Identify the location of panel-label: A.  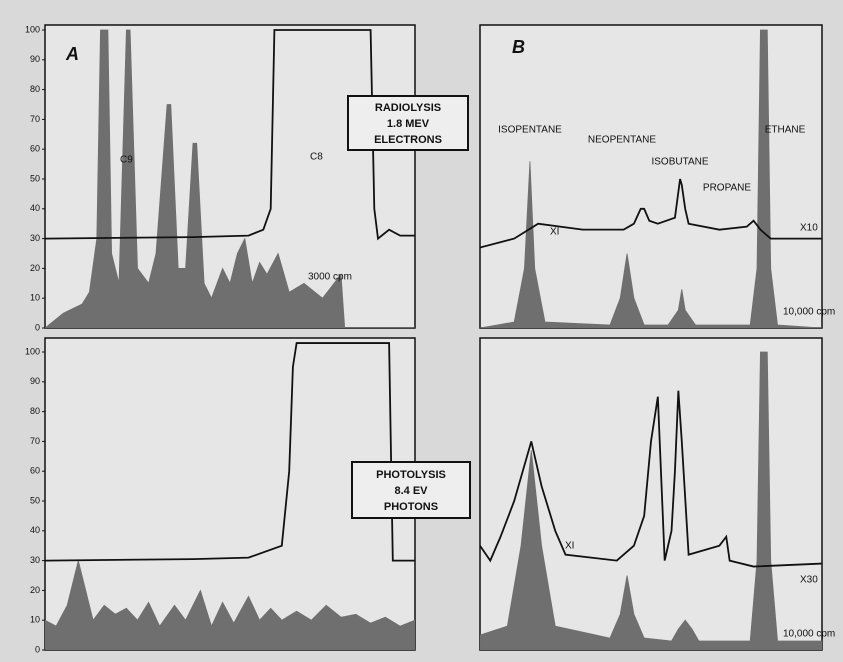
(72, 54).